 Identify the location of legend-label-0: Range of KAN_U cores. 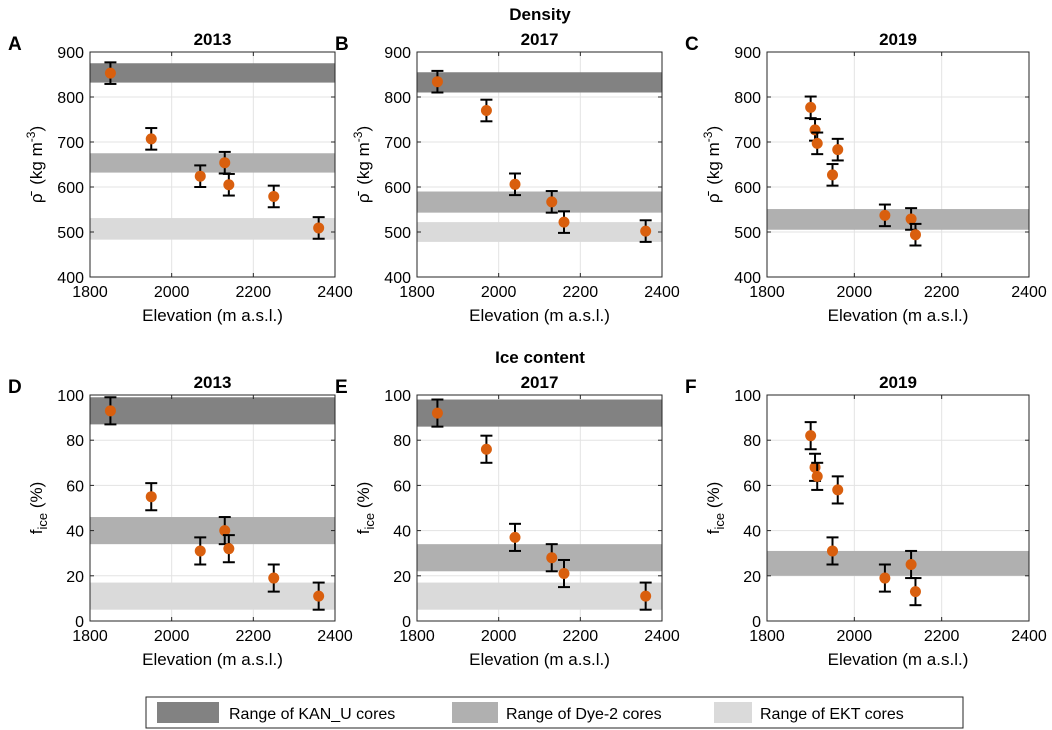
(312, 714).